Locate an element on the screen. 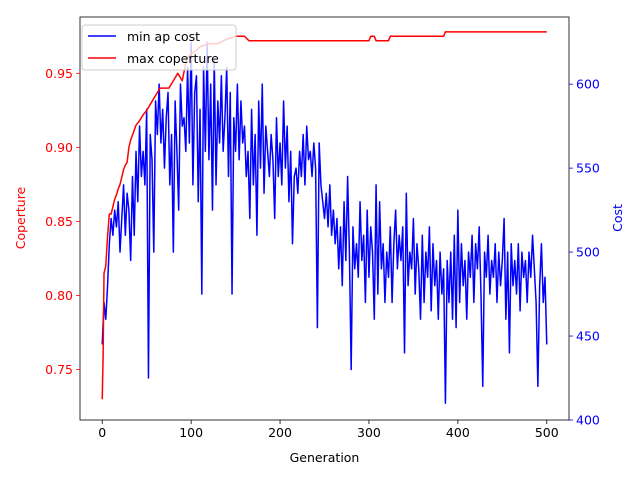 The height and width of the screenshot is (480, 640). y-right-tick-label: 550 is located at coordinates (588, 168).